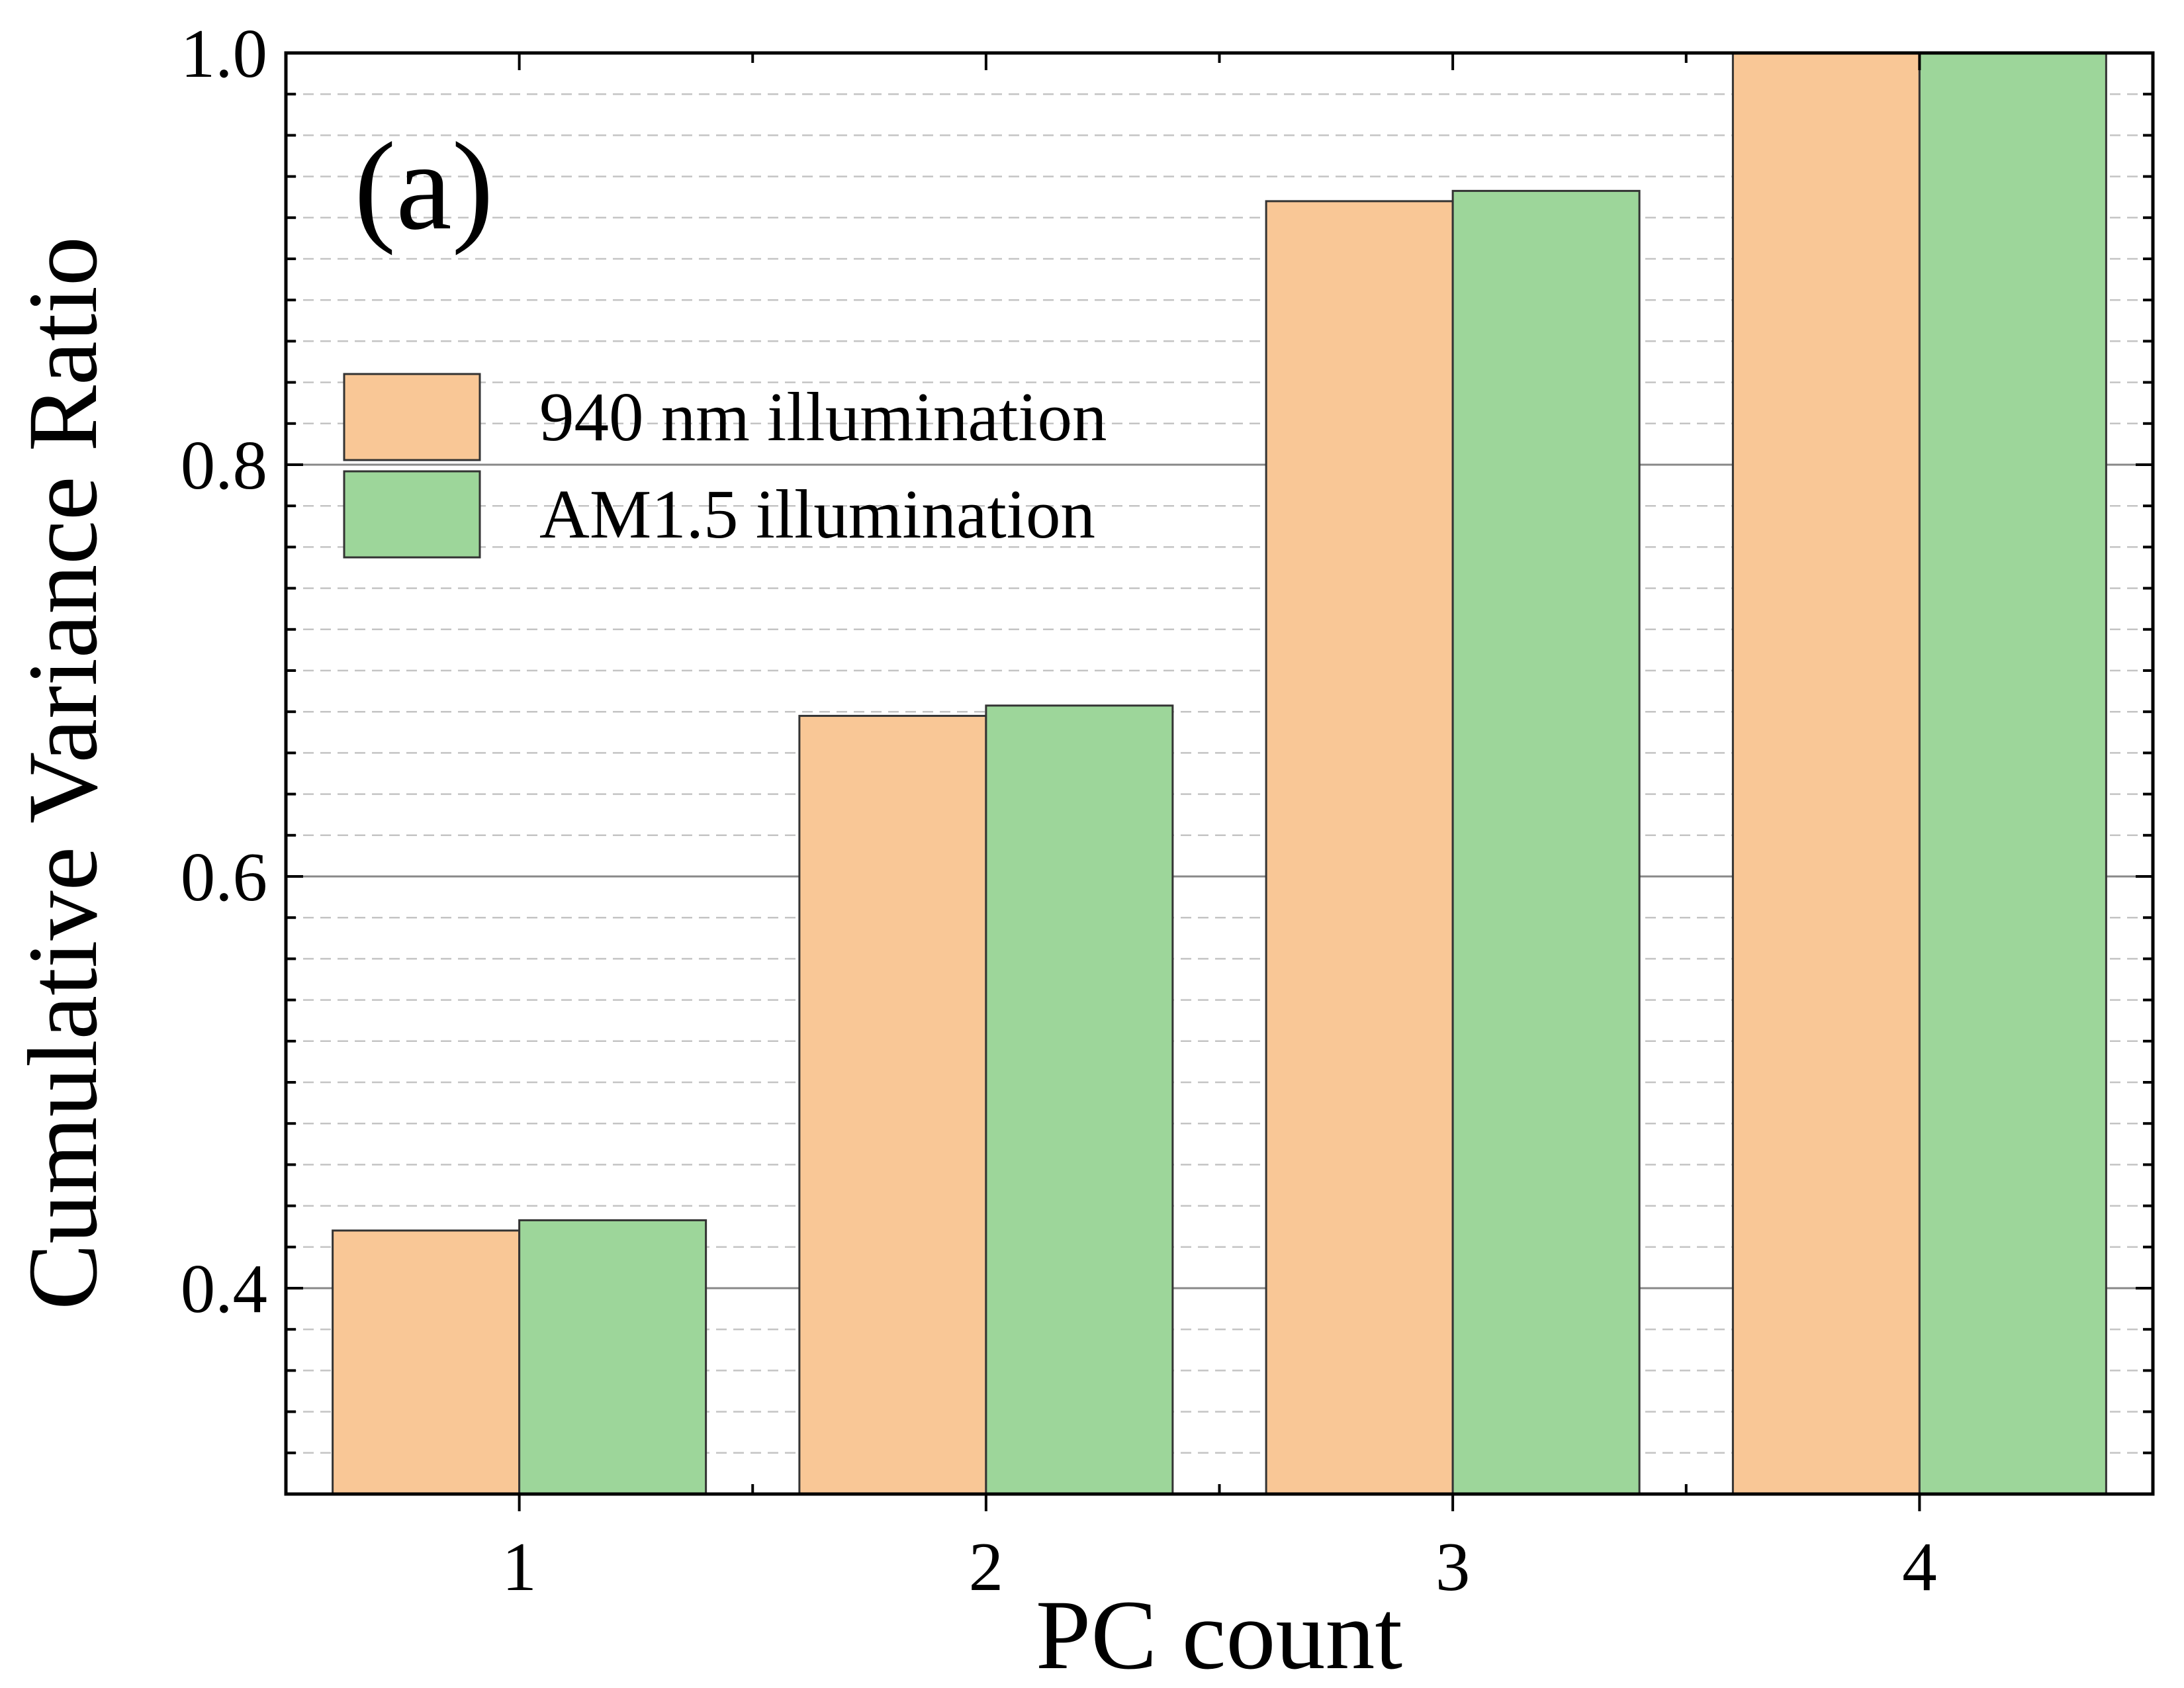  What do you see at coordinates (427, 1362) in the screenshot?
I see `bar-series1-pc1` at bounding box center [427, 1362].